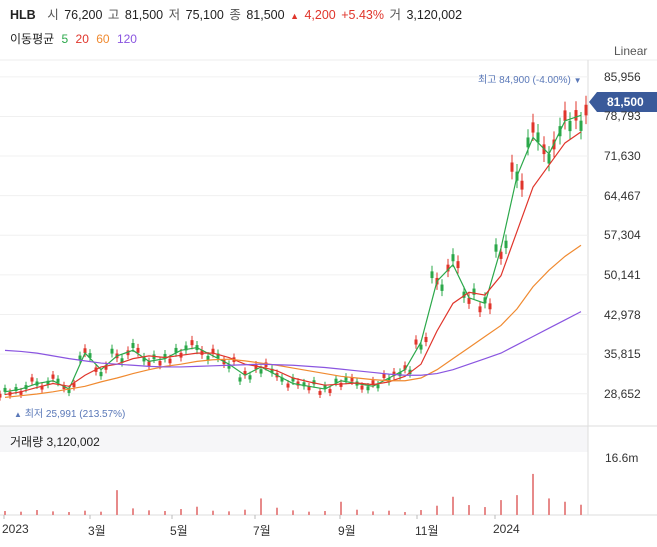  I want to click on volume-label: 거, so click(395, 15).